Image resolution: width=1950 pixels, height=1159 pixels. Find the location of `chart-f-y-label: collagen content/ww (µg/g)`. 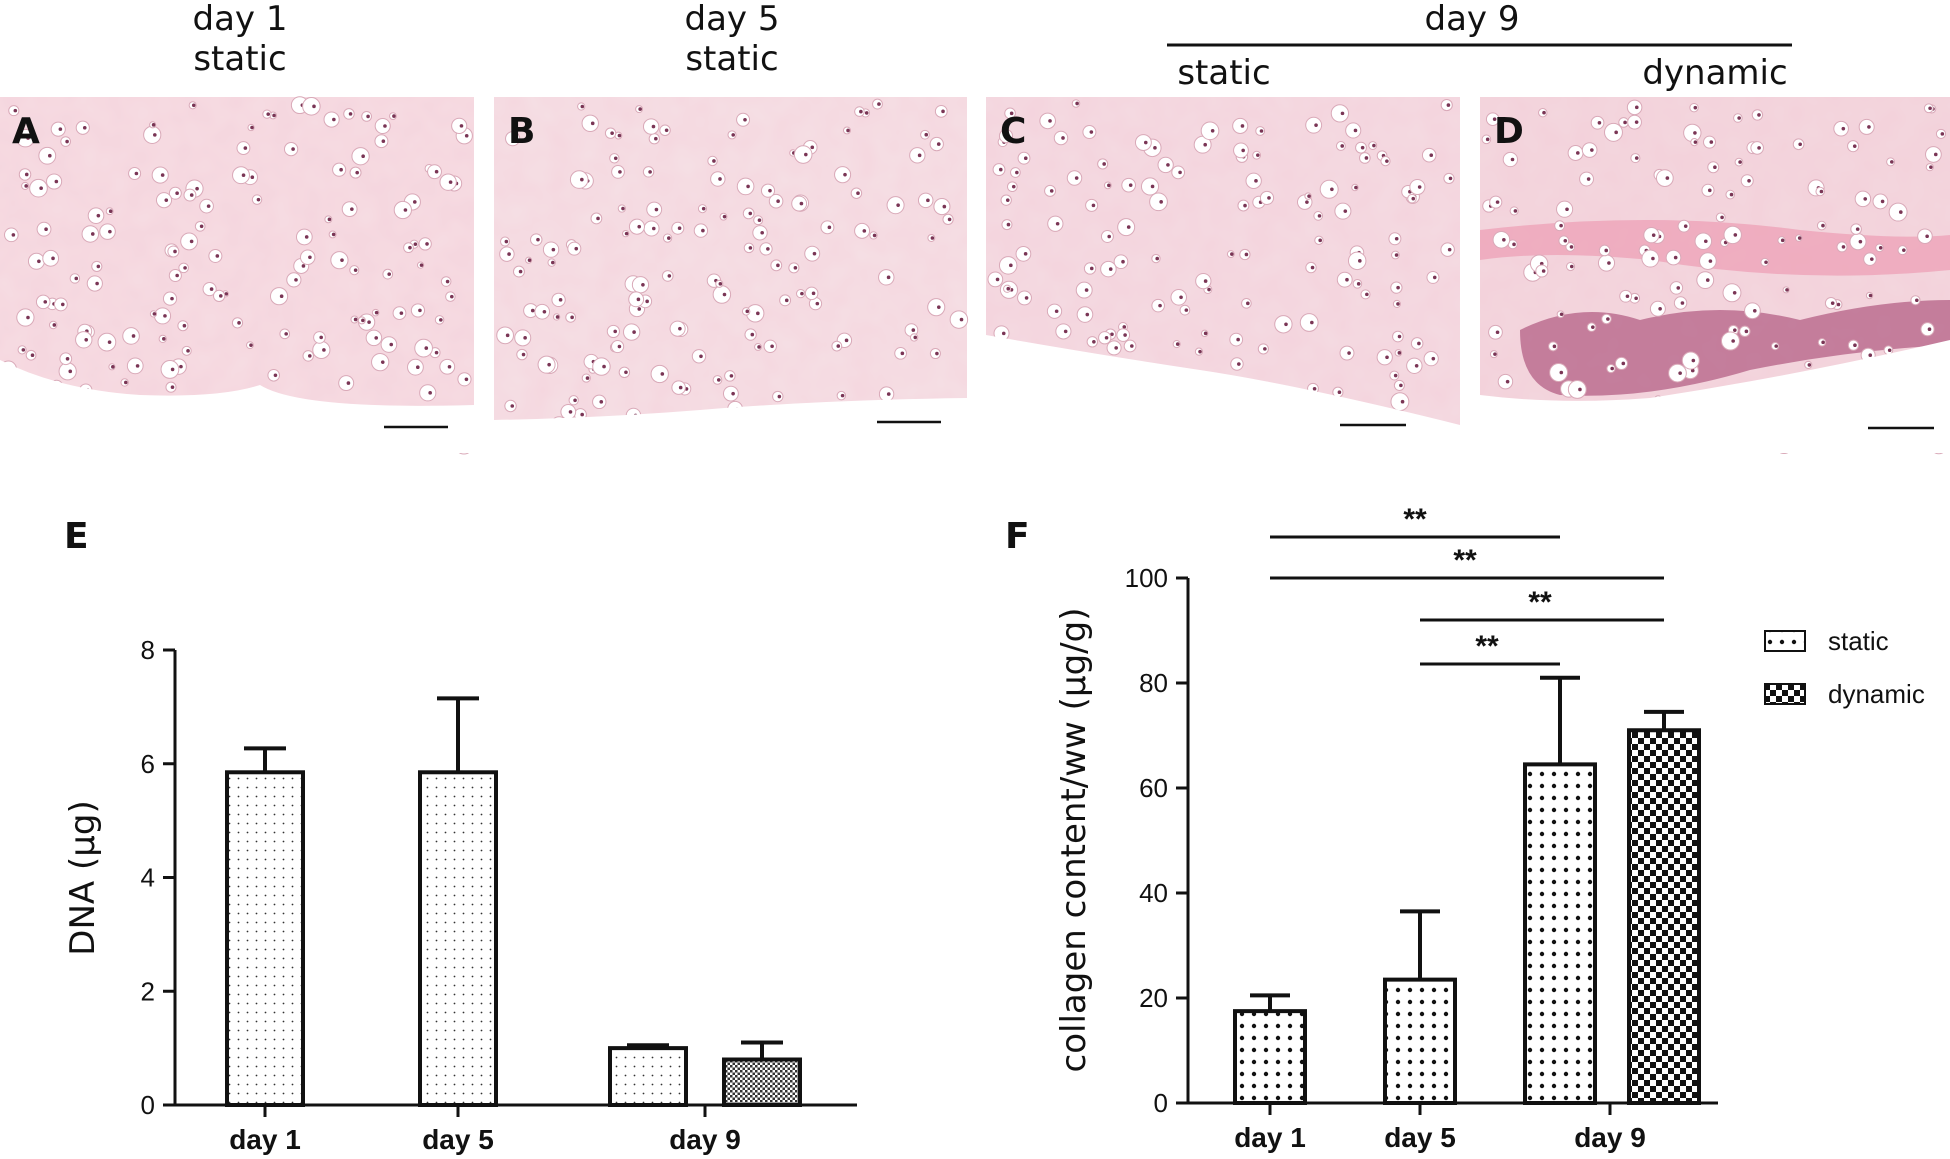

chart-f-y-label: collagen content/ww (µg/g) is located at coordinates (1074, 840).